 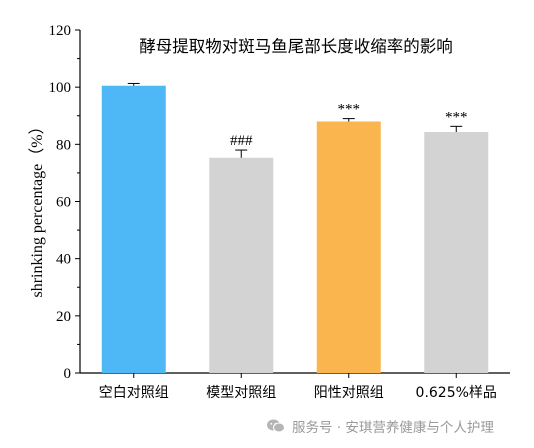 I want to click on y-tick-label: 120, so click(x=60, y=31).